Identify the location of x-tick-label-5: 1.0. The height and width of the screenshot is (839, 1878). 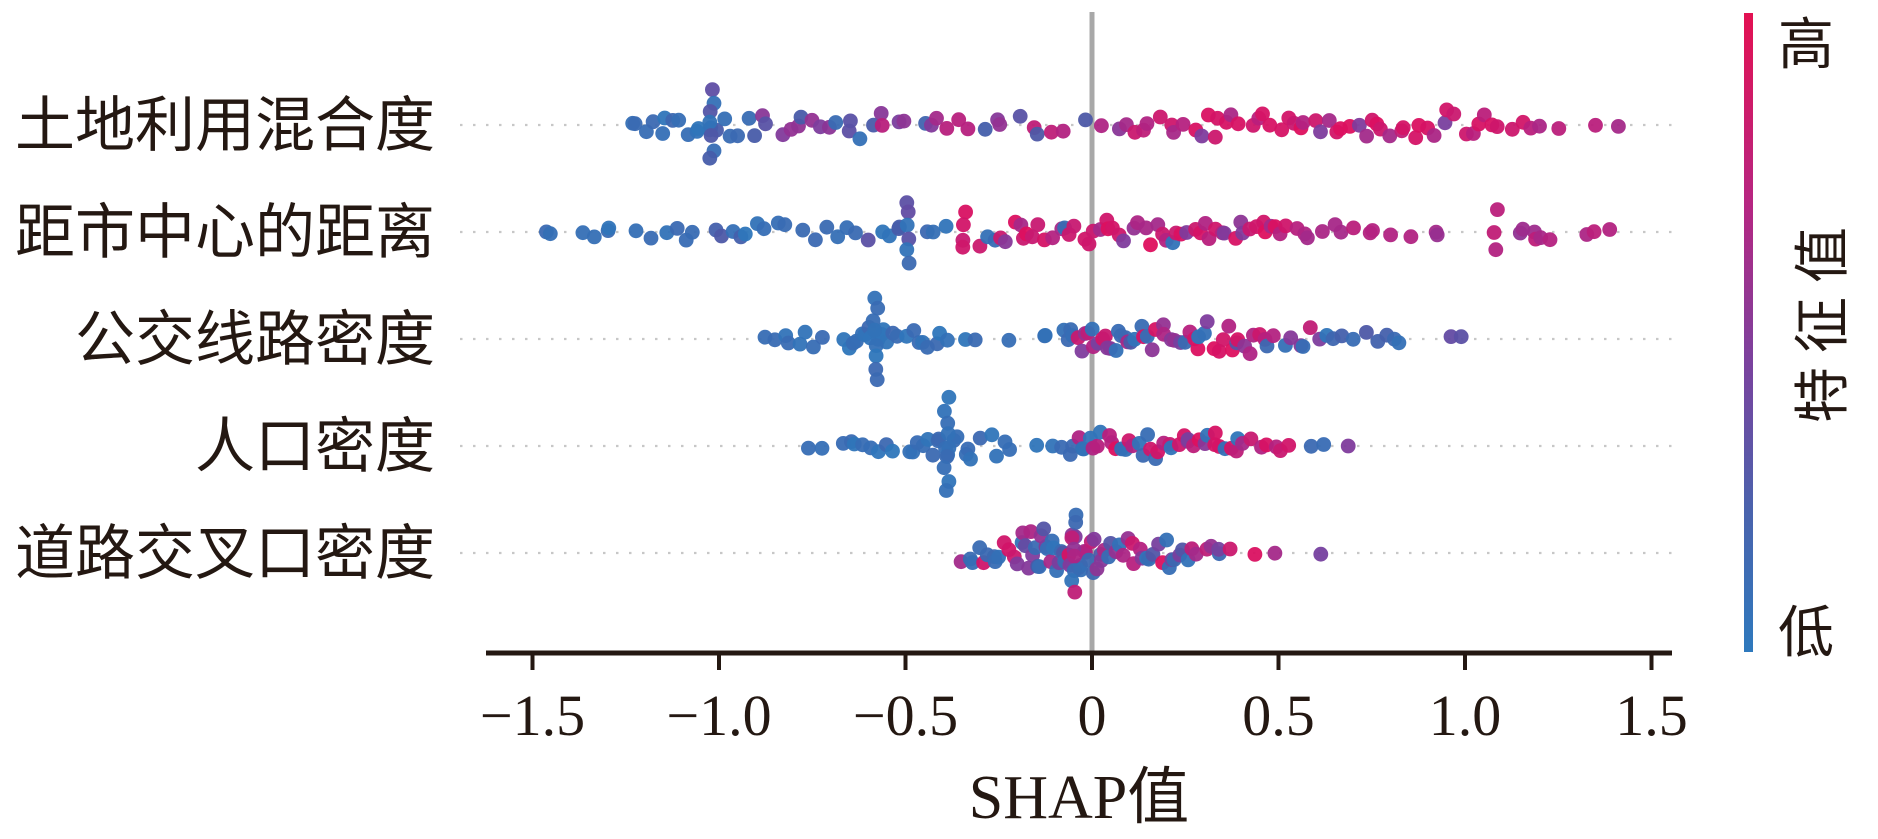
(1465, 715).